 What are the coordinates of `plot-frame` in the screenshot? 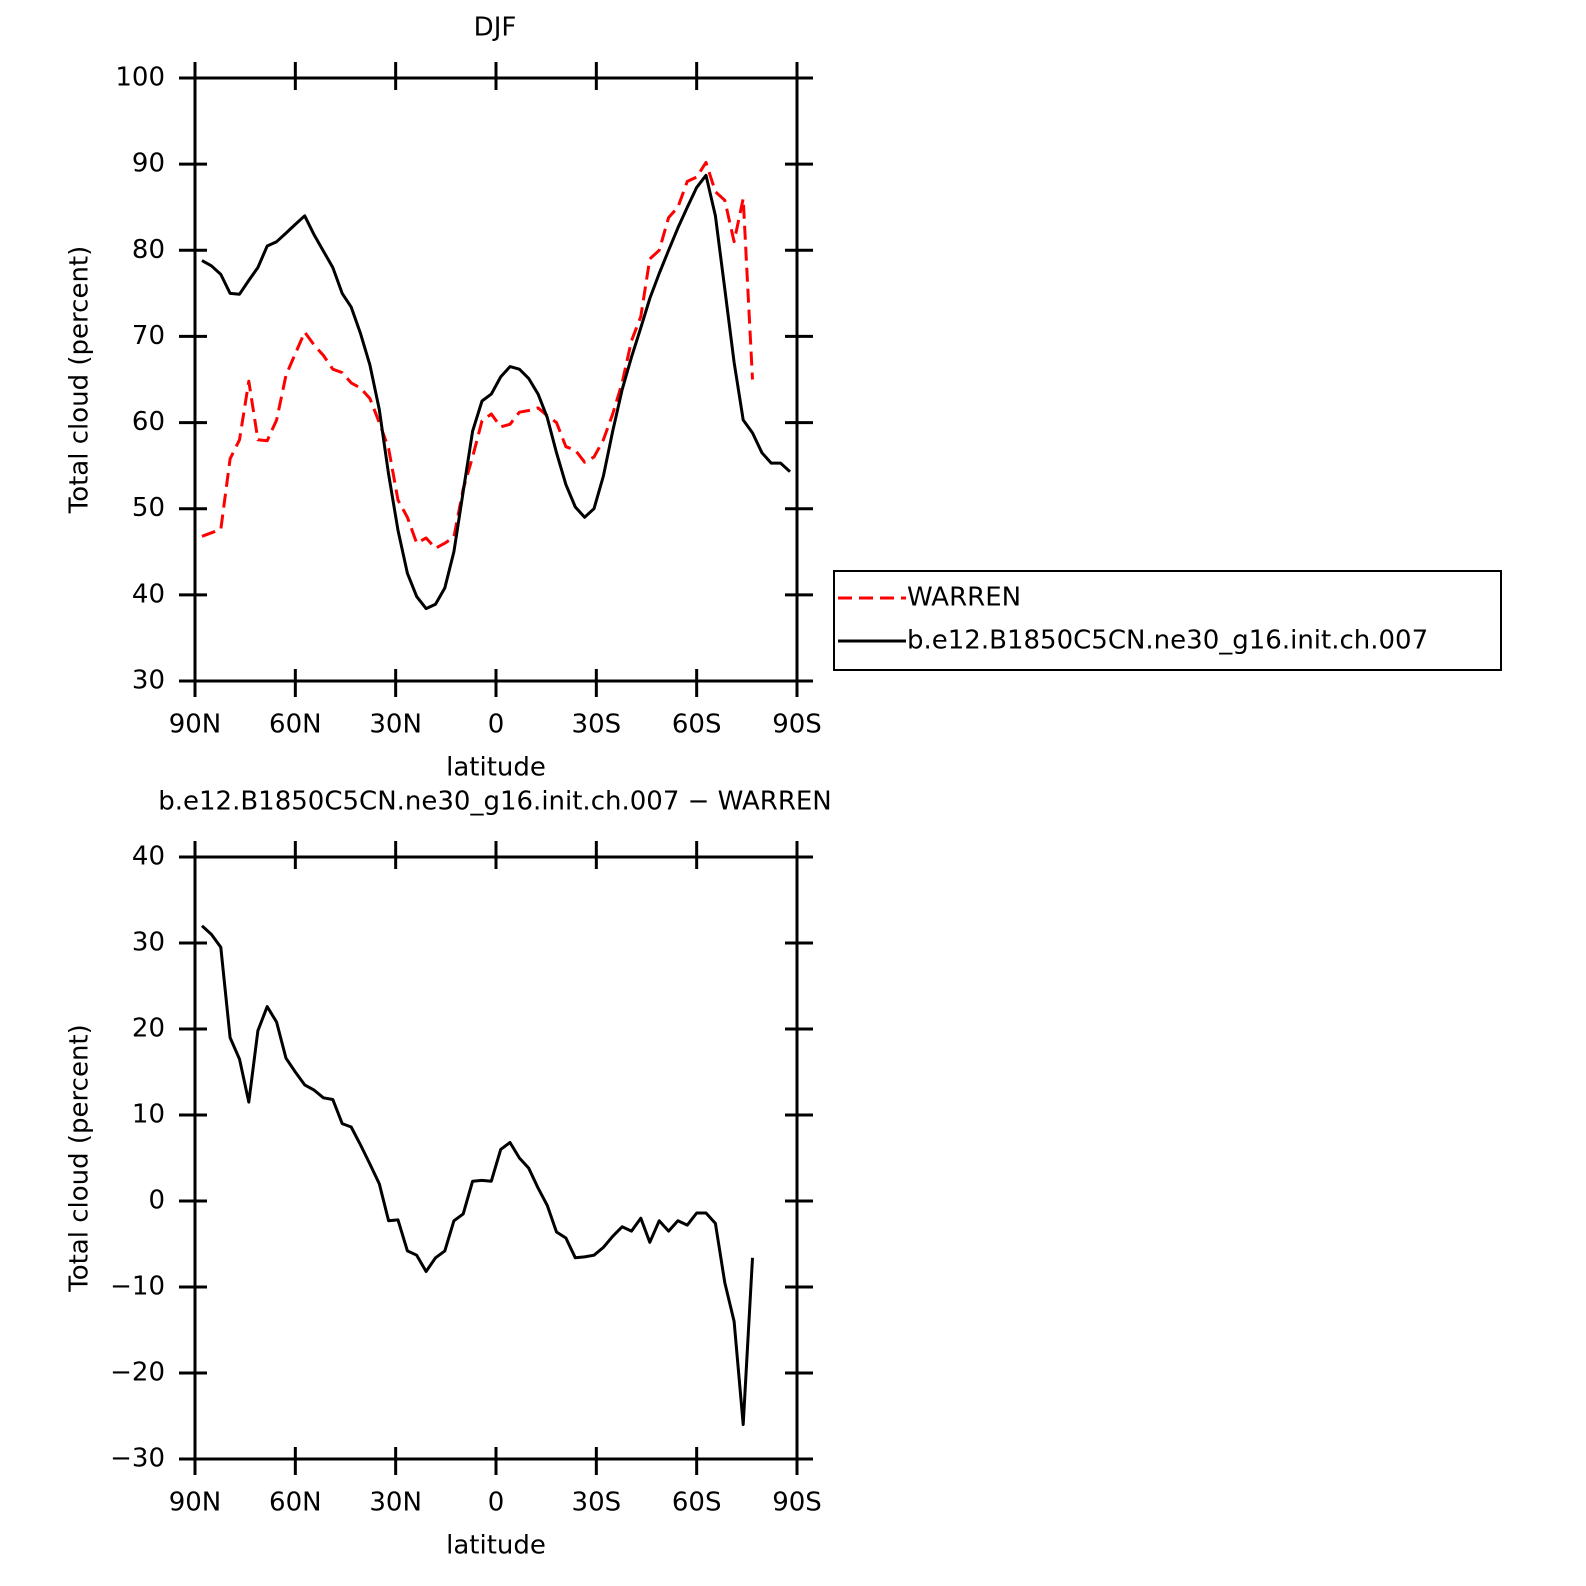 It's located at (496, 1158).